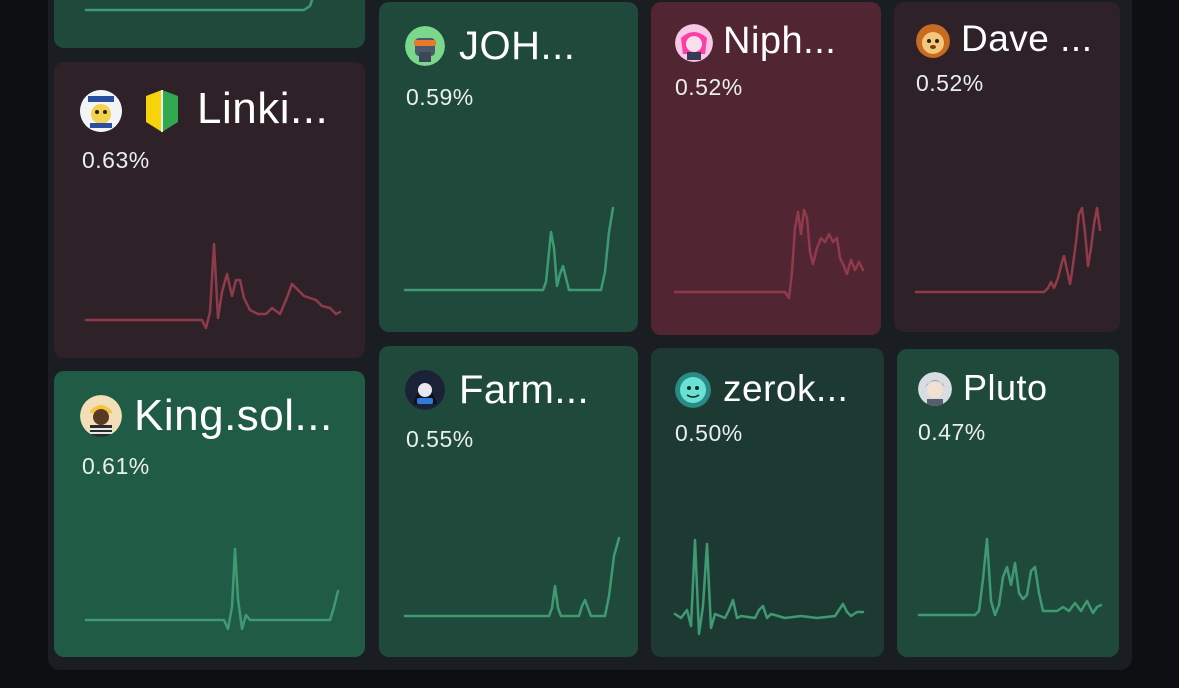 The width and height of the screenshot is (1179, 688). I want to click on tile-pluto: Pluto 0.47%, so click(1008, 503).